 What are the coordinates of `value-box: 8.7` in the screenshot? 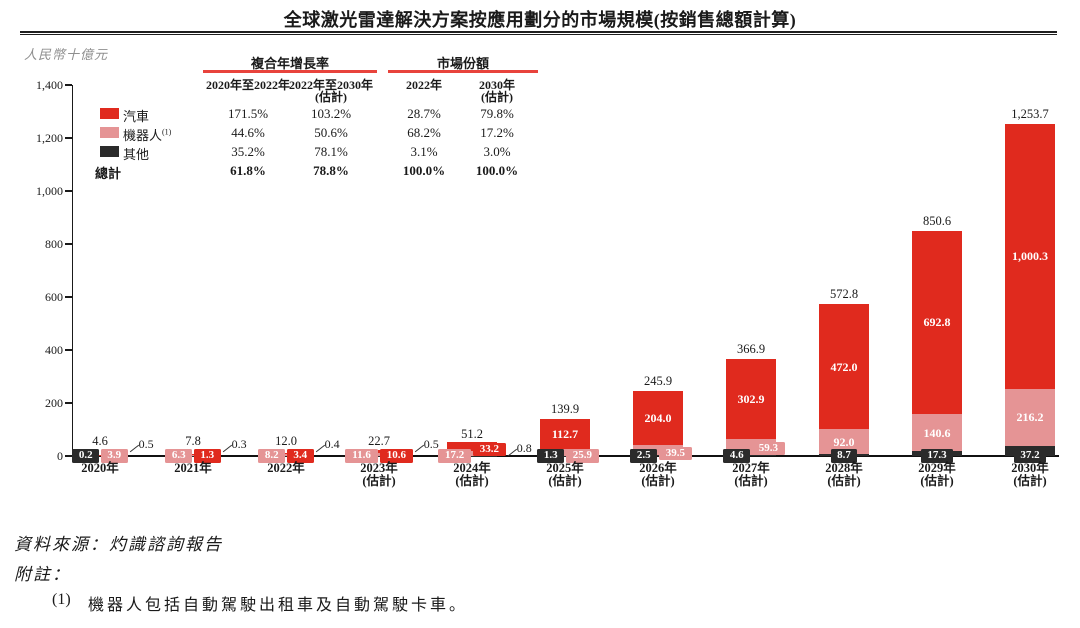 It's located at (844, 456).